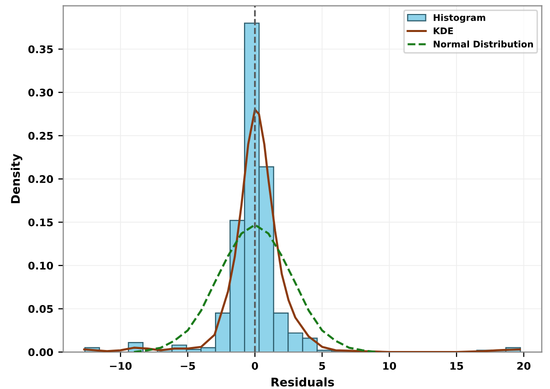 Image resolution: width=550 pixels, height=389 pixels. What do you see at coordinates (523, 366) in the screenshot?
I see `x-tick-label: 20` at bounding box center [523, 366].